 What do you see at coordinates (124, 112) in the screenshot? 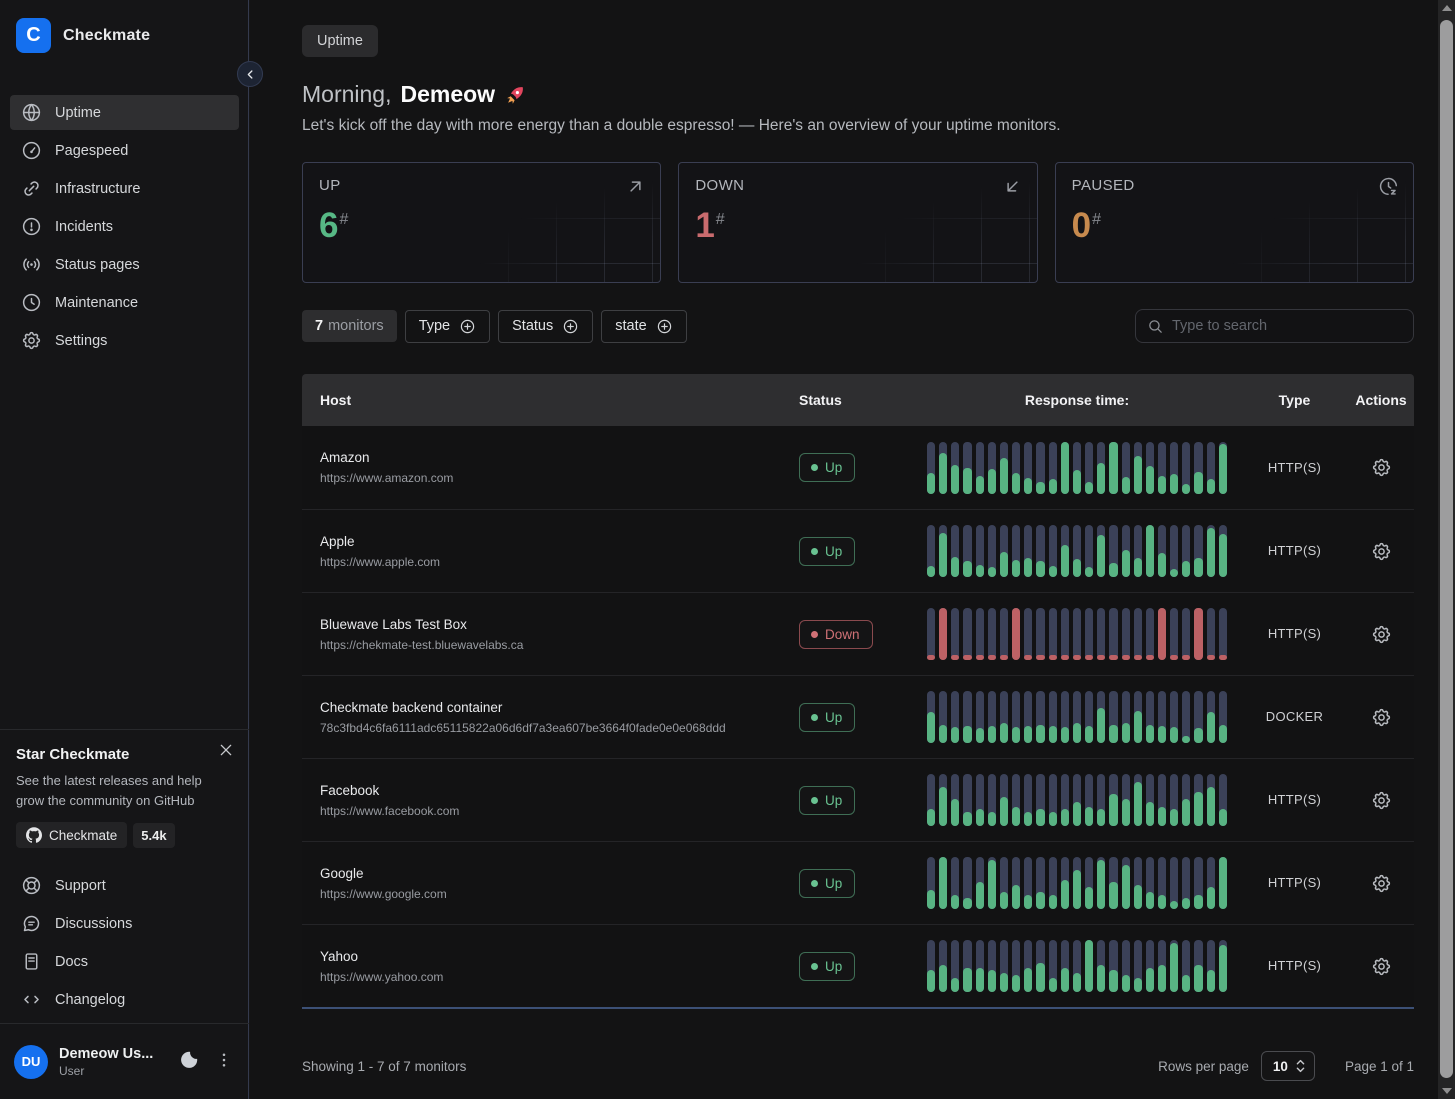
I see `sidebar-item-uptime: Uptime` at bounding box center [124, 112].